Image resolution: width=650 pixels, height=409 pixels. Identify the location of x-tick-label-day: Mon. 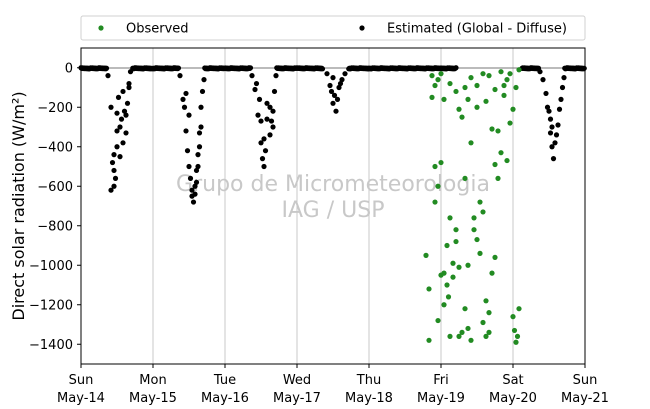
(152, 380).